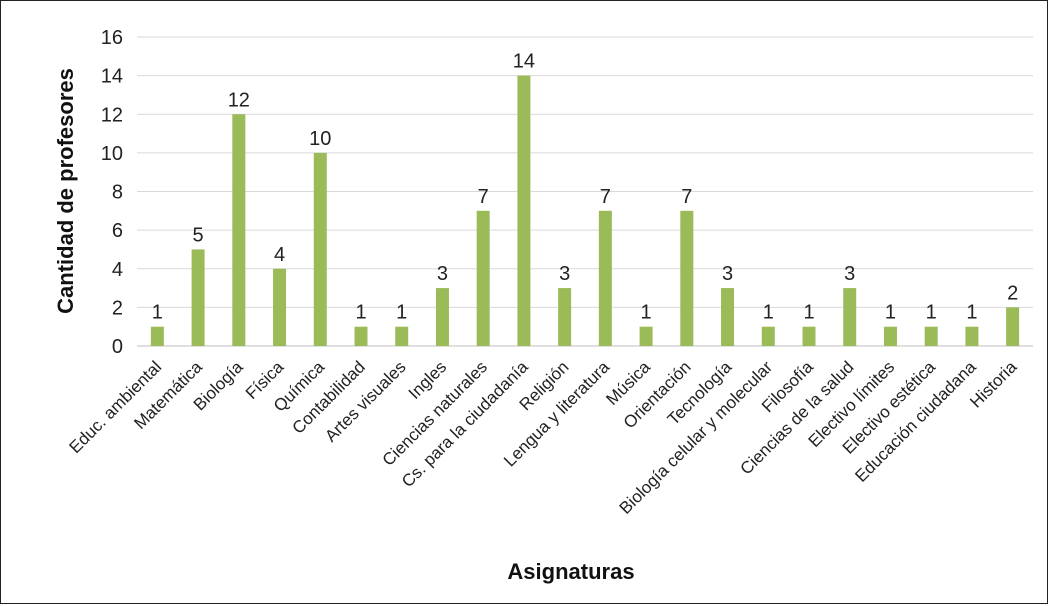 This screenshot has width=1050, height=606. I want to click on y-tick-label: 0, so click(117, 347).